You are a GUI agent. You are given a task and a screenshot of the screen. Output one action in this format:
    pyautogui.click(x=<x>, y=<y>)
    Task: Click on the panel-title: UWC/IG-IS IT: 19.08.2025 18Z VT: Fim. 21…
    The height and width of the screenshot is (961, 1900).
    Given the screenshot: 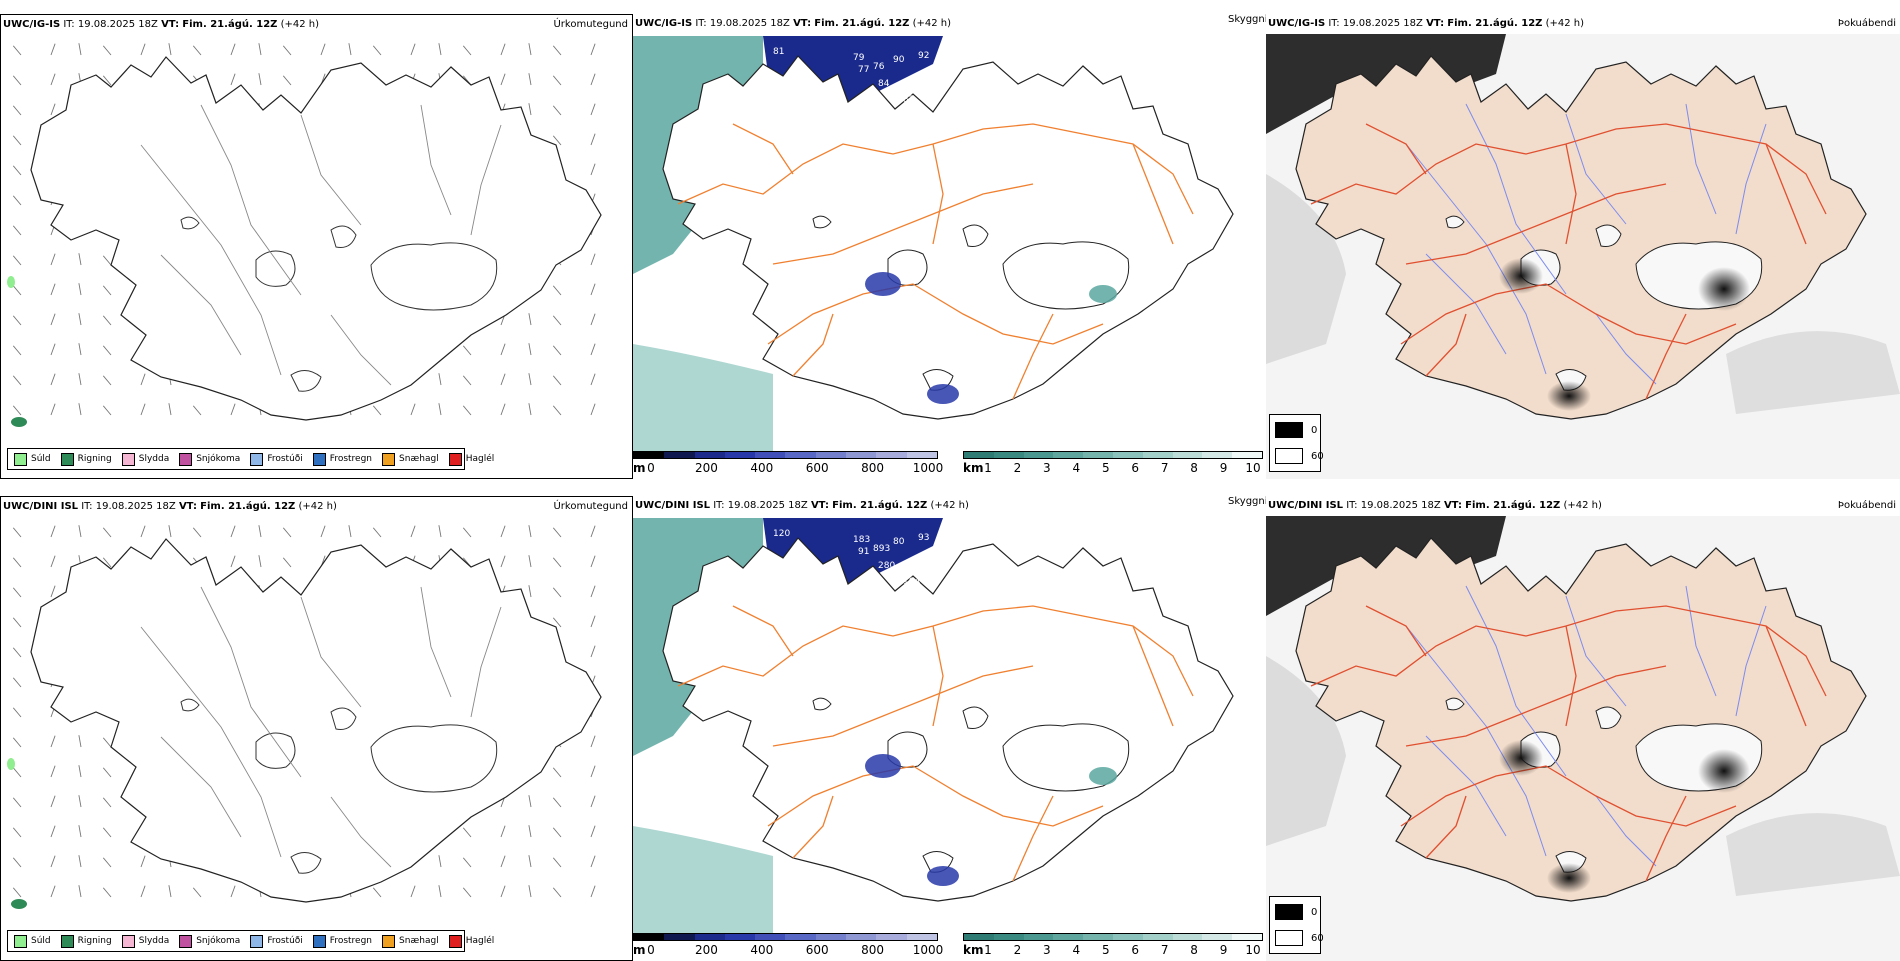 What is the action you would take?
    pyautogui.click(x=793, y=23)
    